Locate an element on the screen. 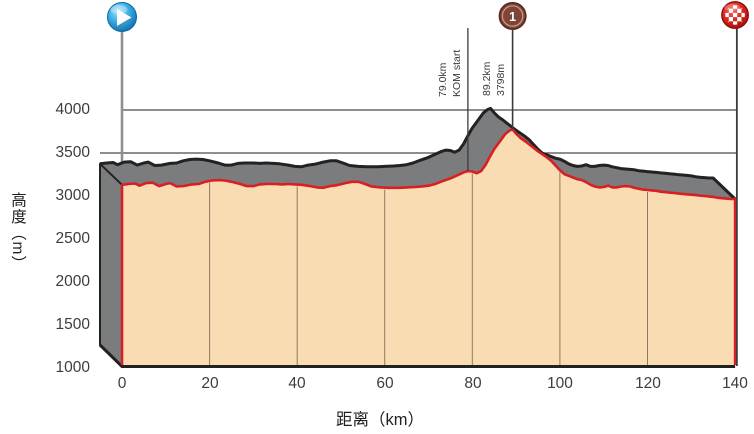  annotation-summit-distance: 89.2km is located at coordinates (487, 78).